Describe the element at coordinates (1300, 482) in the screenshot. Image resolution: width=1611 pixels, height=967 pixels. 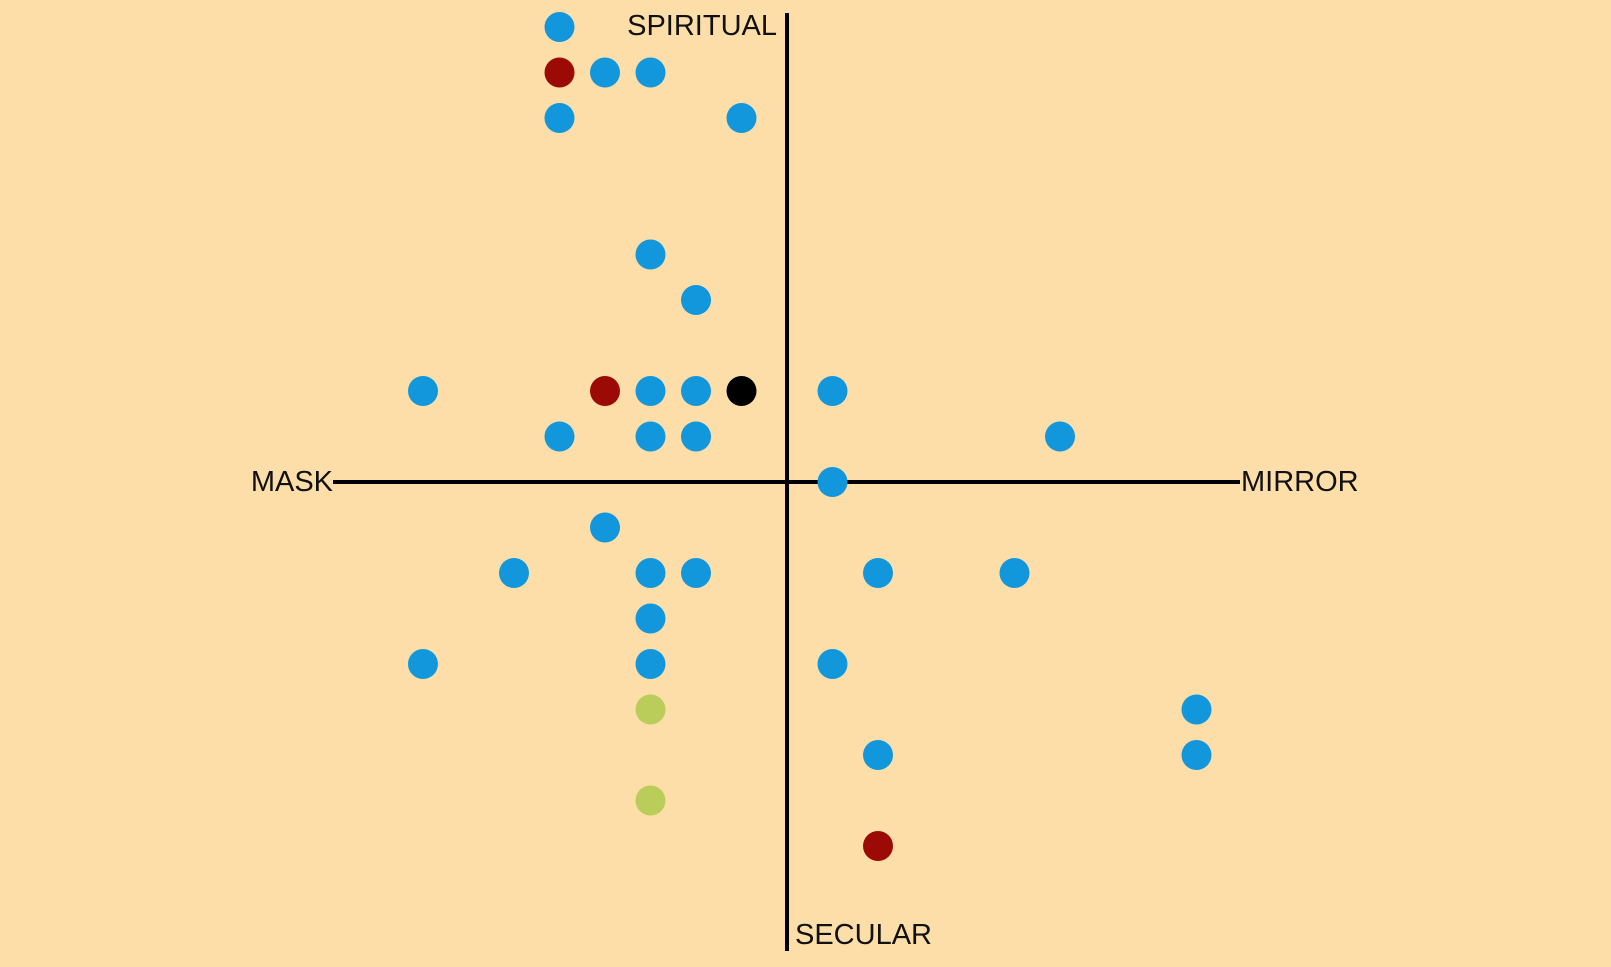
I see `axis-label-right: MIRROR` at that location.